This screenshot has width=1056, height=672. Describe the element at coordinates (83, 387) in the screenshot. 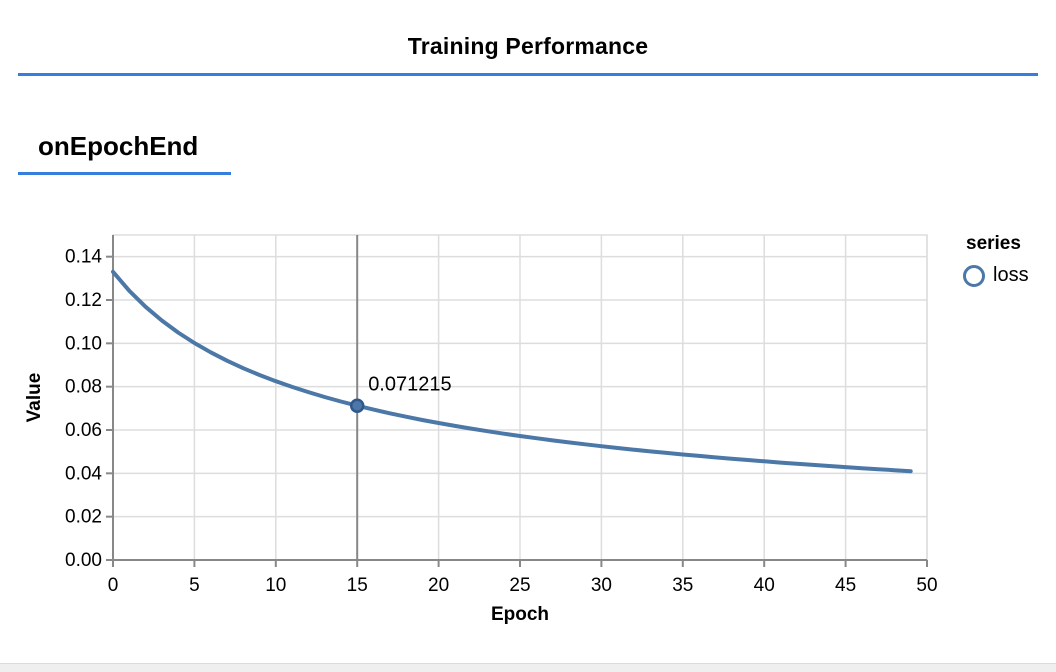

I see `y-tick-label: 0.08` at that location.